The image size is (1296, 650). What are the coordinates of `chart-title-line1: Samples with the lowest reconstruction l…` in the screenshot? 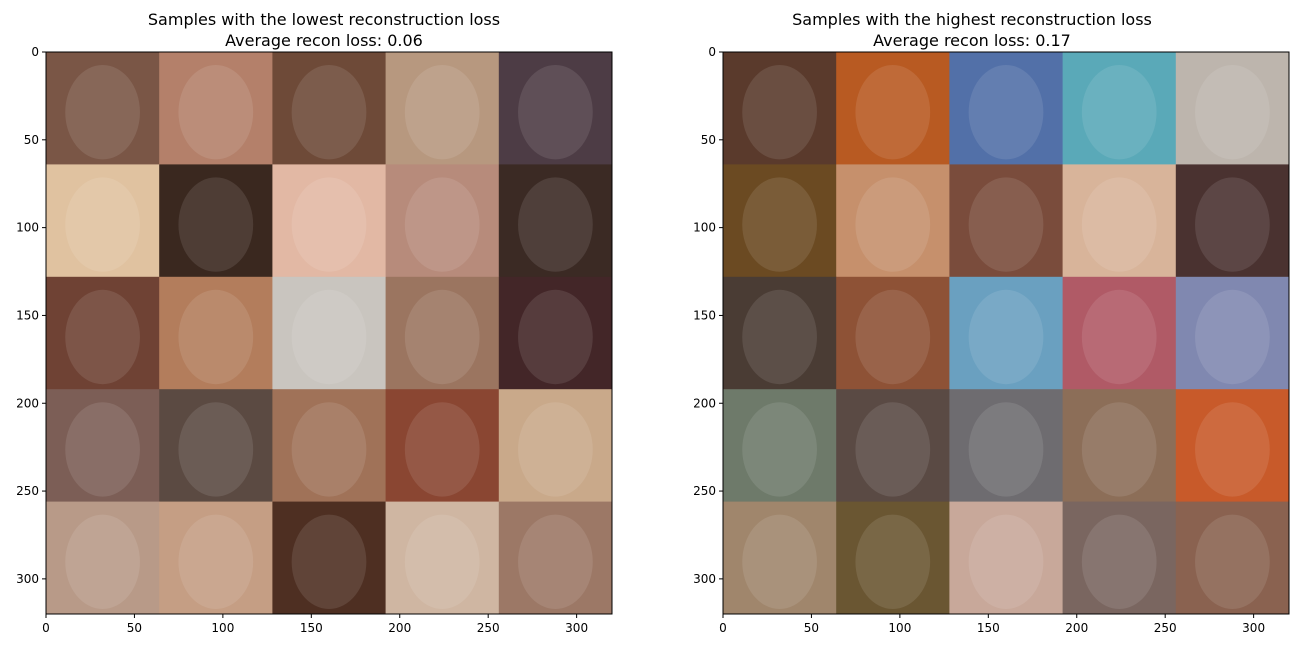 It's located at (324, 19).